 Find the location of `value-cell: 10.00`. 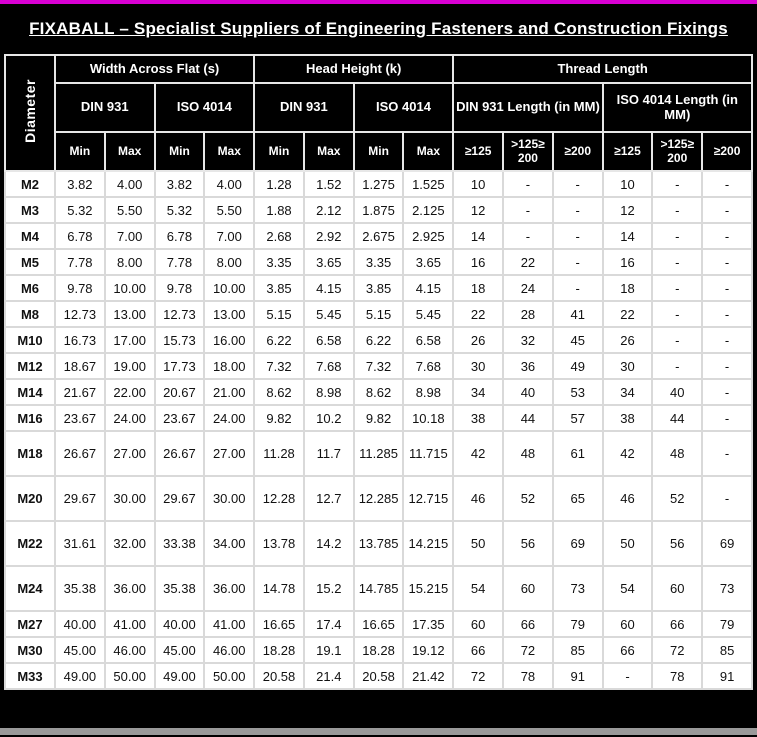

value-cell: 10.00 is located at coordinates (229, 288).